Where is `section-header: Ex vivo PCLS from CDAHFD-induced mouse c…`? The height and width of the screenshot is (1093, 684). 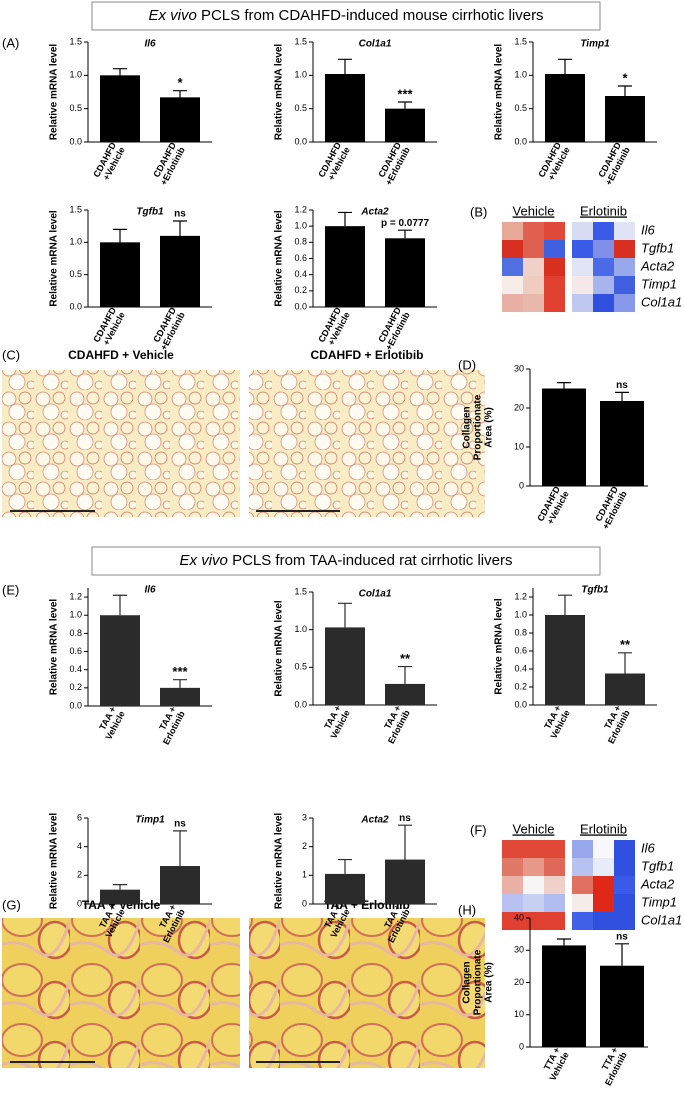 section-header: Ex vivo PCLS from CDAHFD-induced mouse c… is located at coordinates (345, 15).